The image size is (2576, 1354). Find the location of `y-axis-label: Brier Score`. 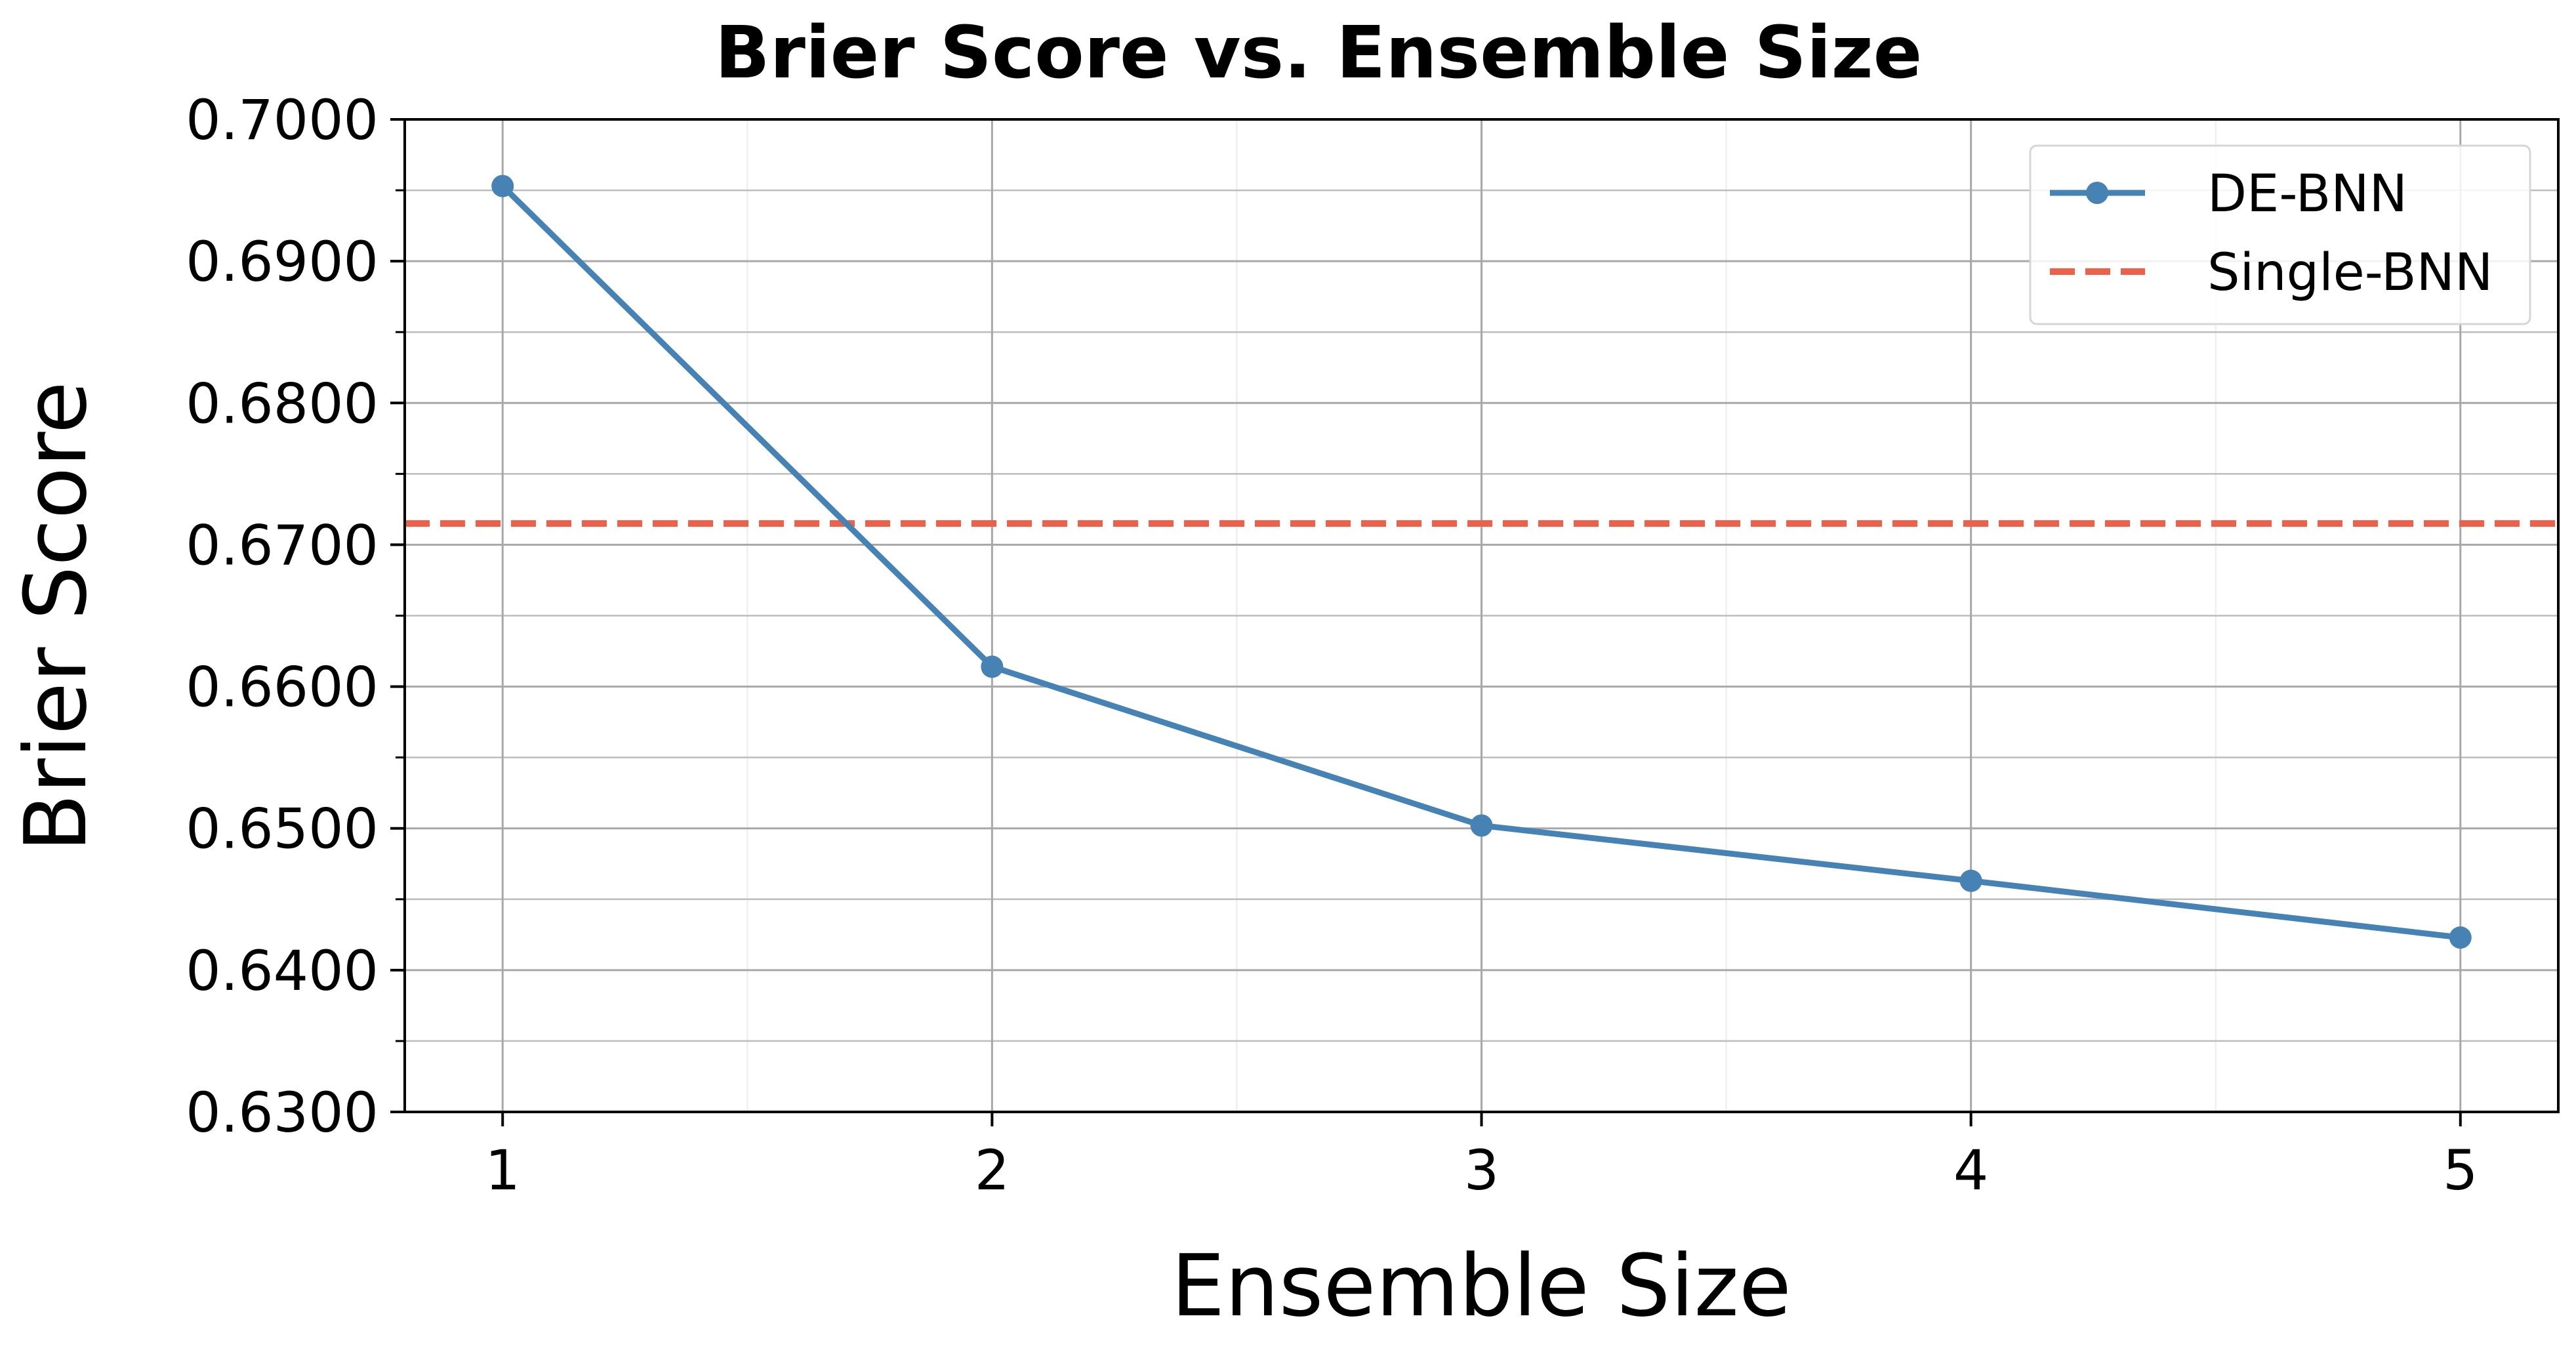

y-axis-label: Brier Score is located at coordinates (56, 616).